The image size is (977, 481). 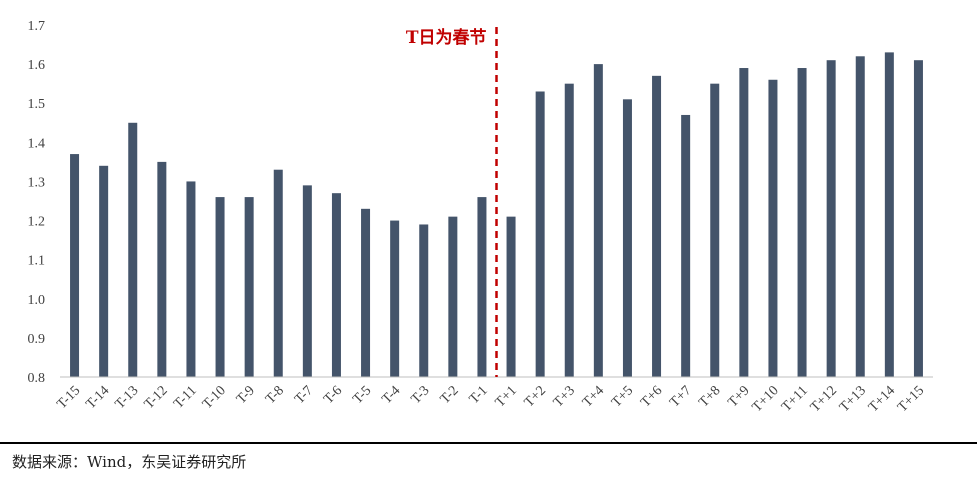 What do you see at coordinates (918, 218) in the screenshot?
I see `bar-tplus15` at bounding box center [918, 218].